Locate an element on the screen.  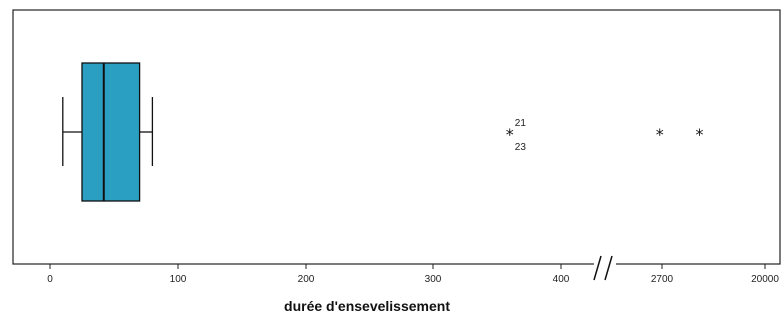
x-tick-label-2: 200 is located at coordinates (306, 279).